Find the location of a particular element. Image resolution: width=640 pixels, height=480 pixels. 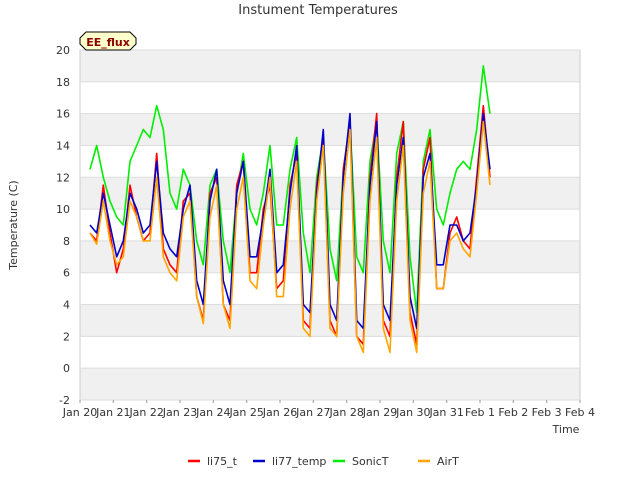

legend-item: AirT is located at coordinates (438, 461).